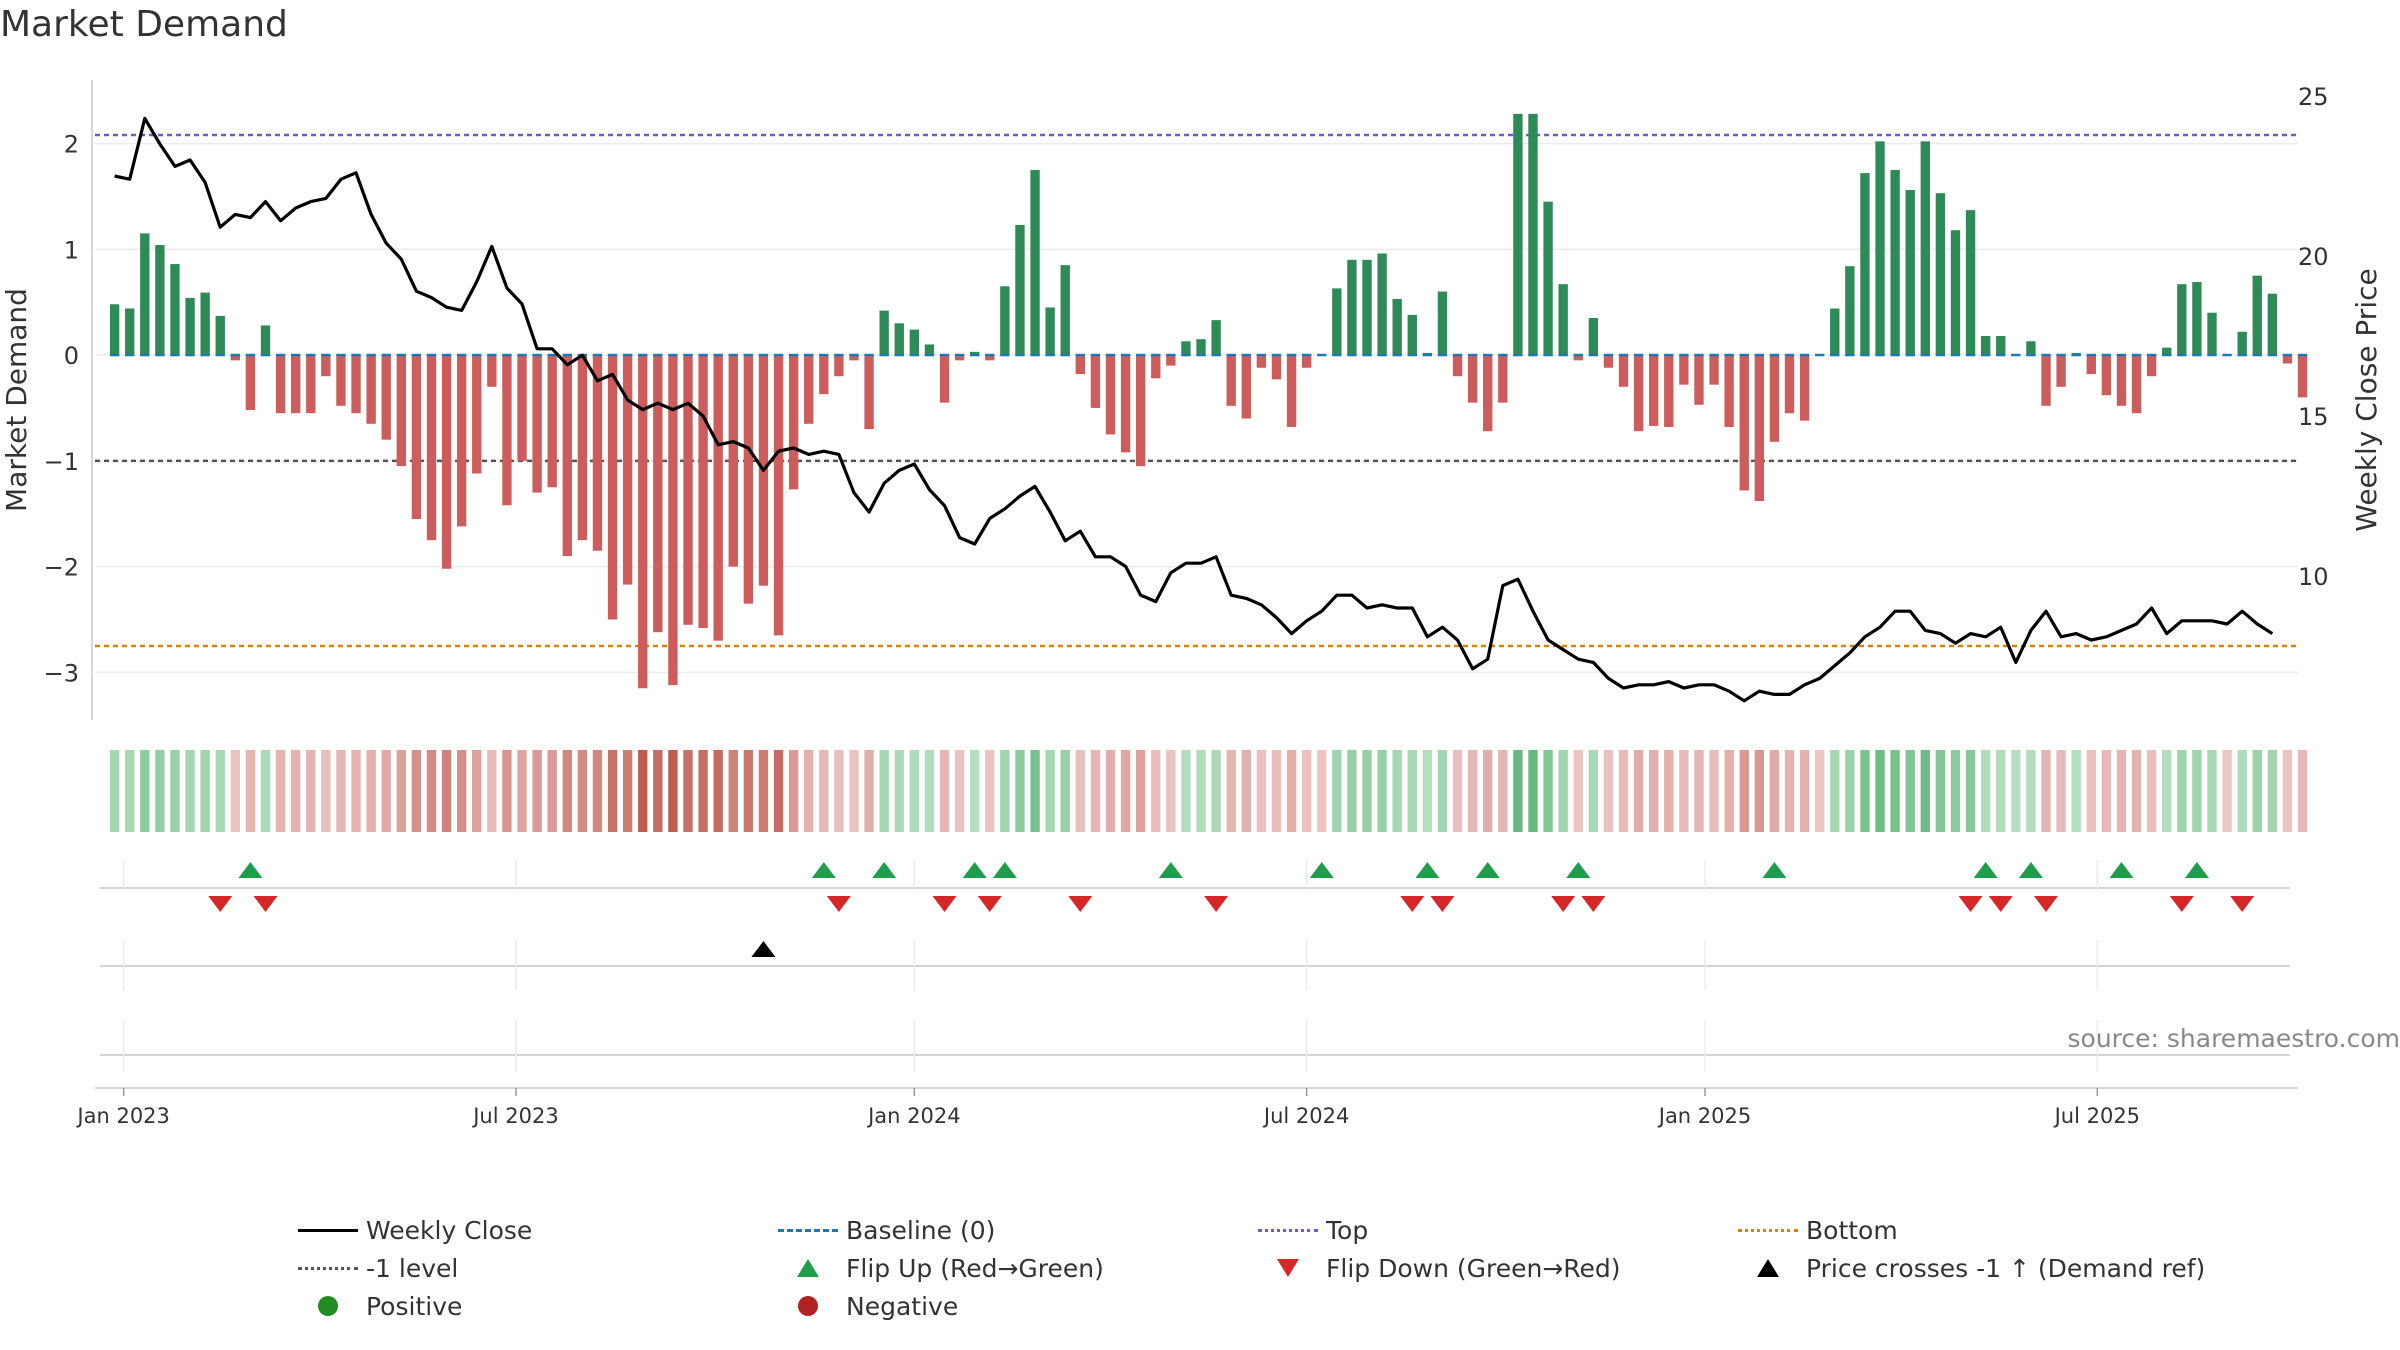 This screenshot has width=2400, height=1350. Describe the element at coordinates (2000, 1268) in the screenshot. I see `legend-price-cross: Price crosses -1 ↑ (Demand ref)` at that location.